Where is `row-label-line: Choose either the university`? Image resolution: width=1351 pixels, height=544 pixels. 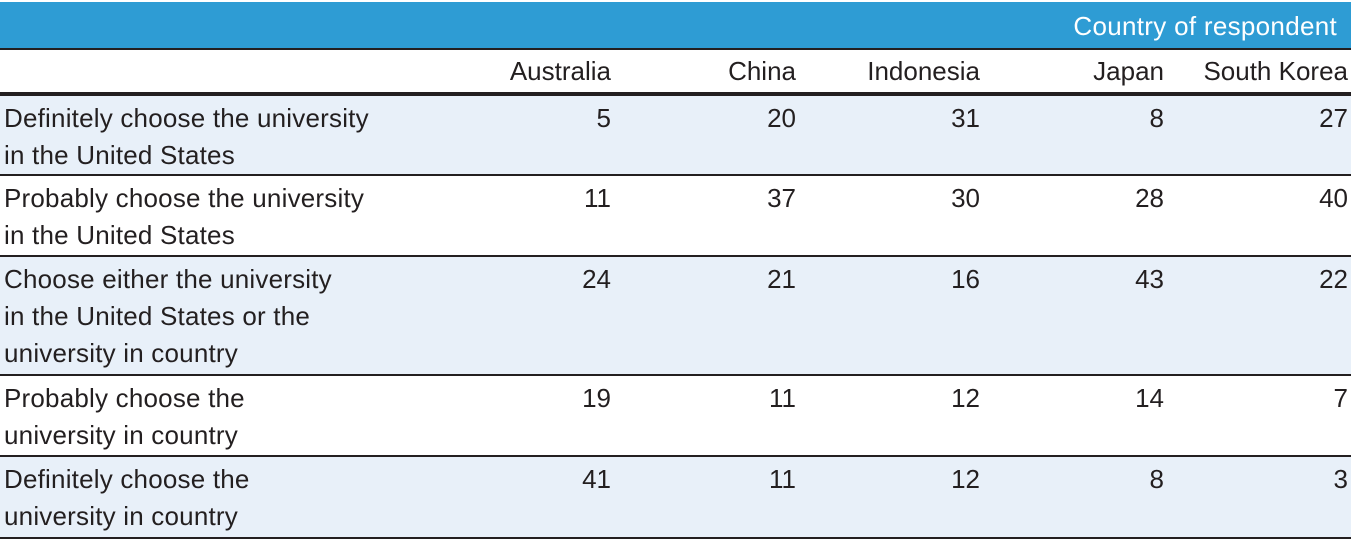 row-label-line: Choose either the university is located at coordinates (168, 279).